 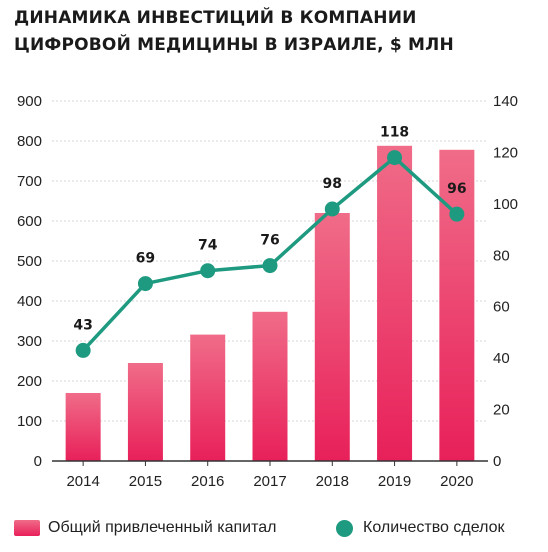 What do you see at coordinates (269, 241) in the screenshot?
I see `deal-count-data-label: 76` at bounding box center [269, 241].